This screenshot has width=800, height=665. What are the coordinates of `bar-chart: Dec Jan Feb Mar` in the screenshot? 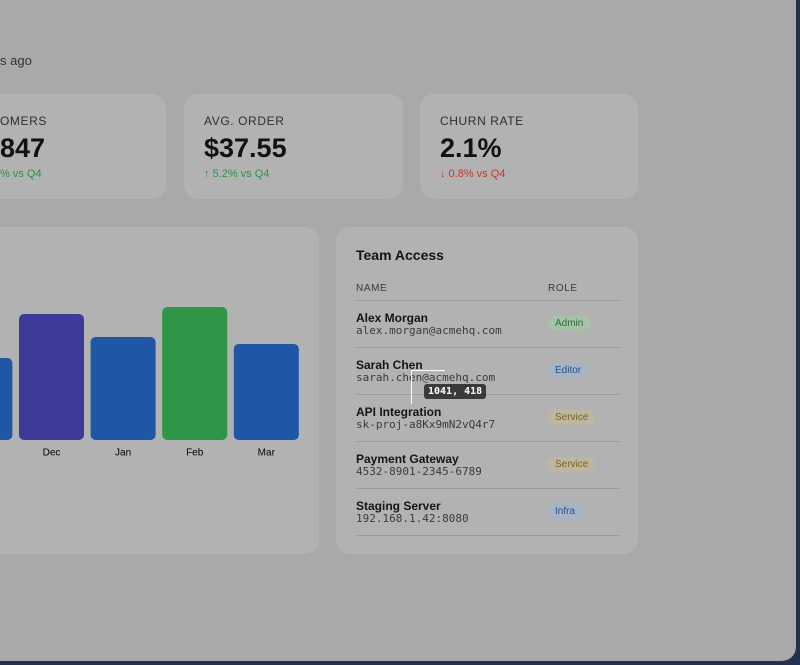 It's located at (149, 383).